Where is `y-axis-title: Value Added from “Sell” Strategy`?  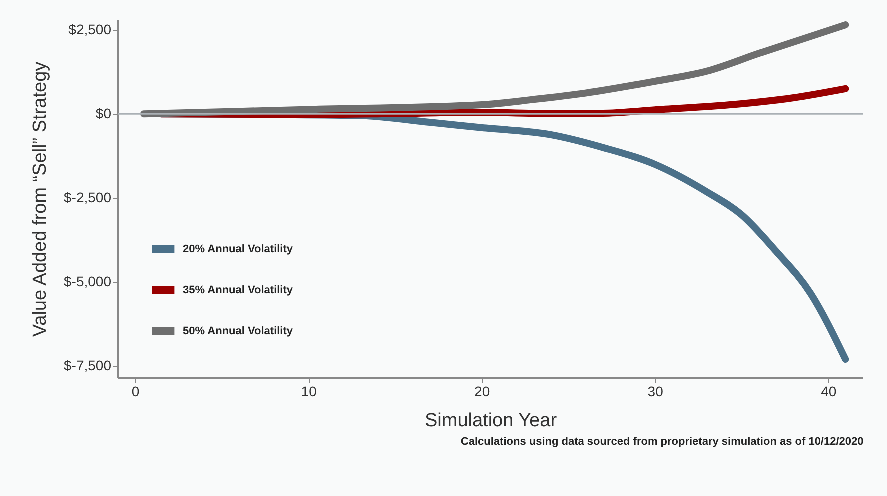
y-axis-title: Value Added from “Sell” Strategy is located at coordinates (41, 199).